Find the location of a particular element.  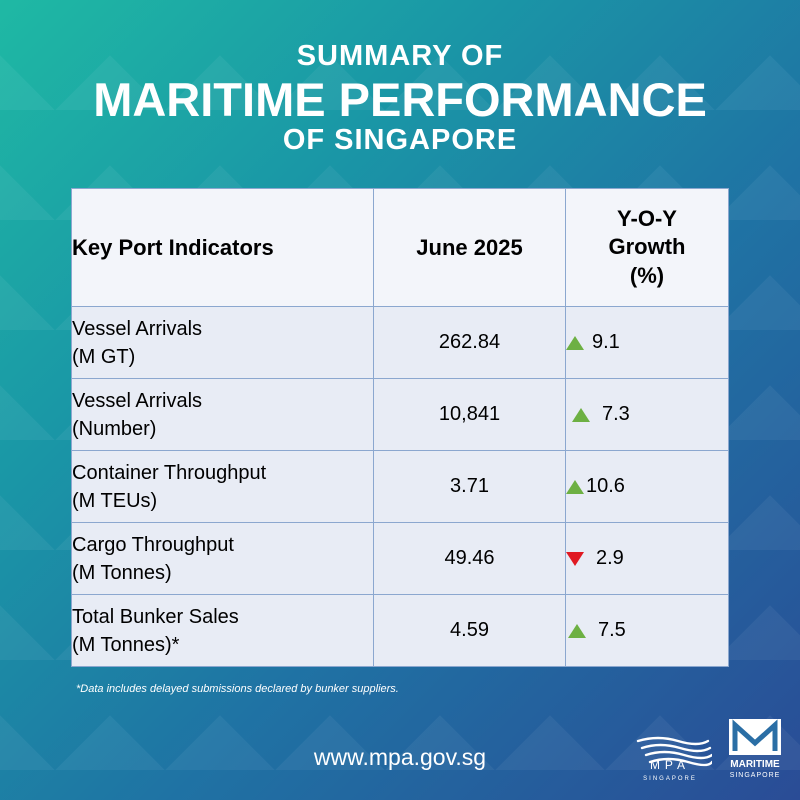

growth-cell: 10.6 is located at coordinates (647, 486).